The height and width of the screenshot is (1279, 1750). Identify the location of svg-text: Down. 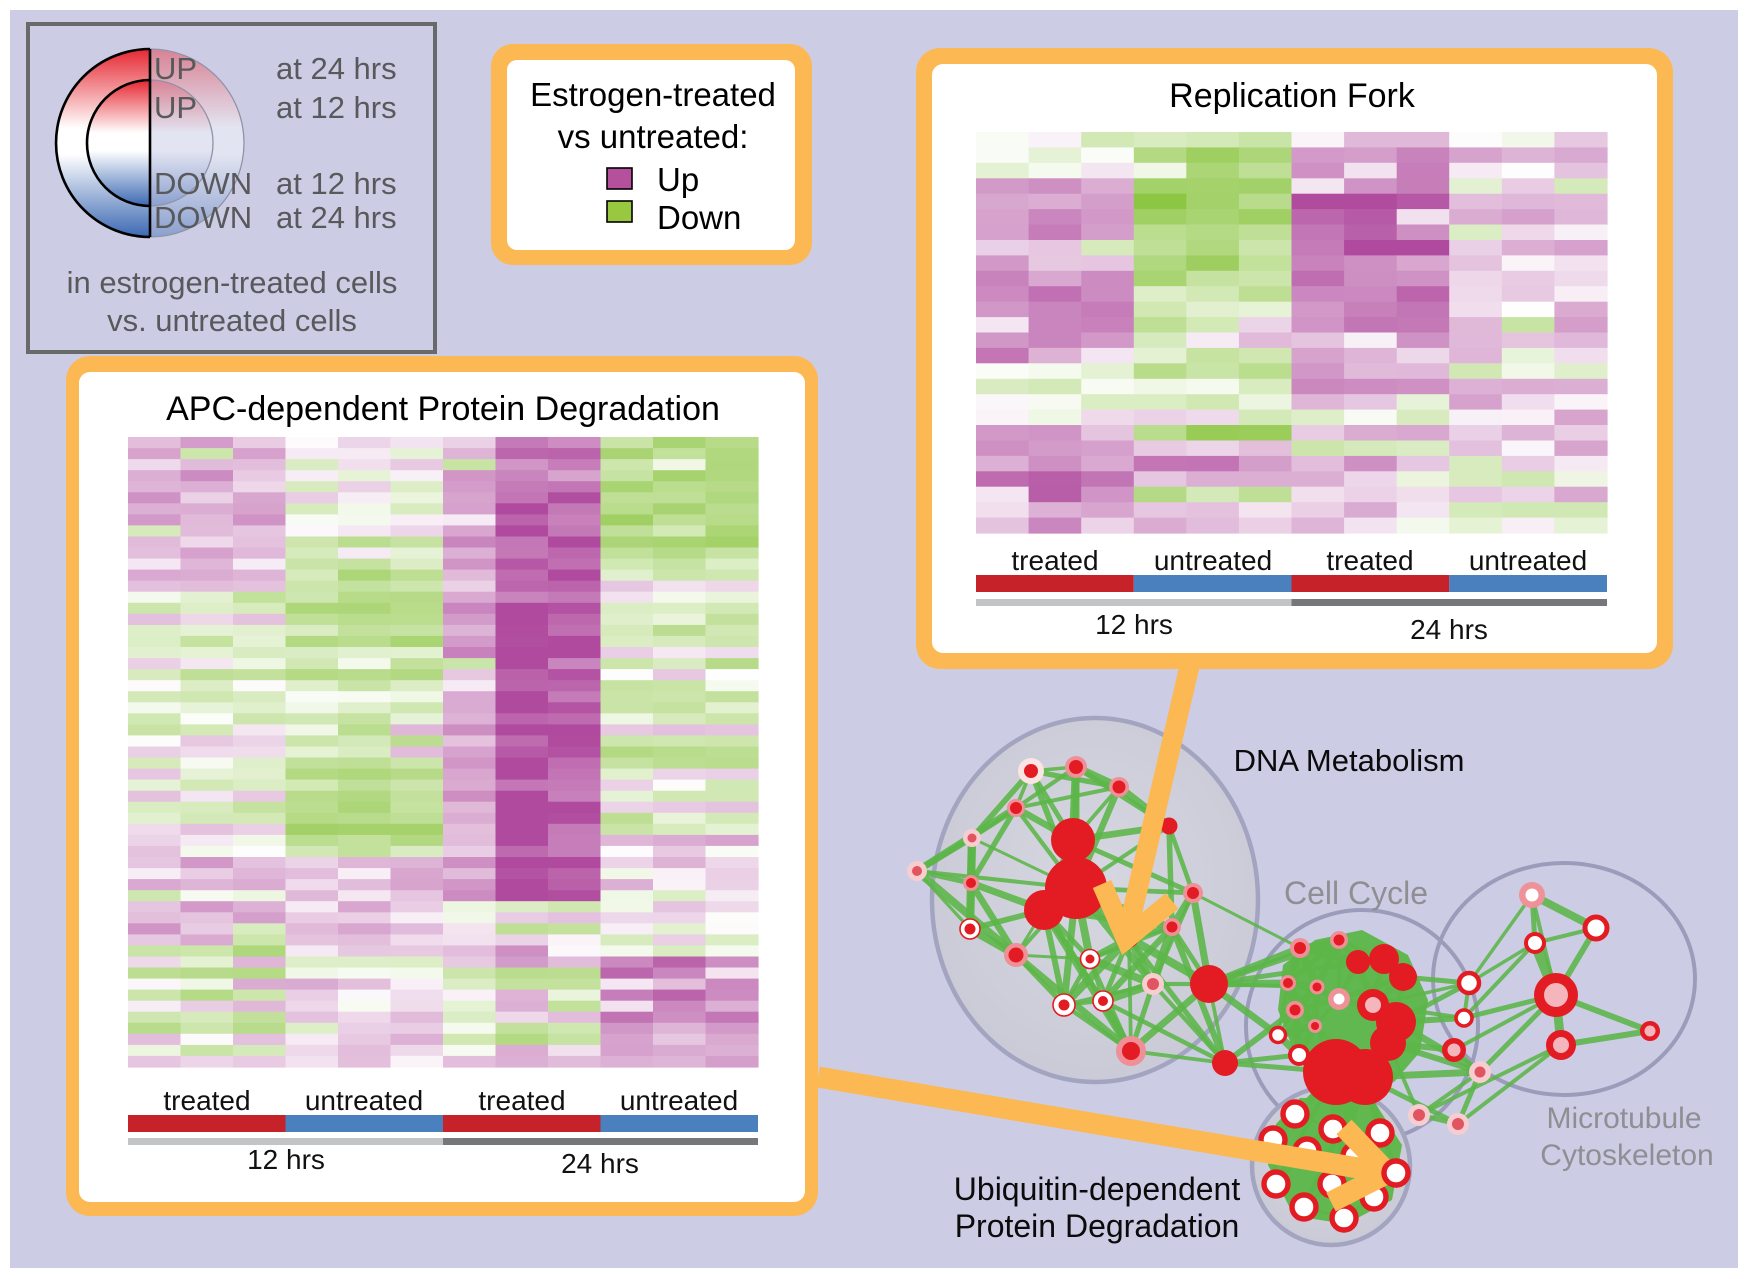
(699, 217).